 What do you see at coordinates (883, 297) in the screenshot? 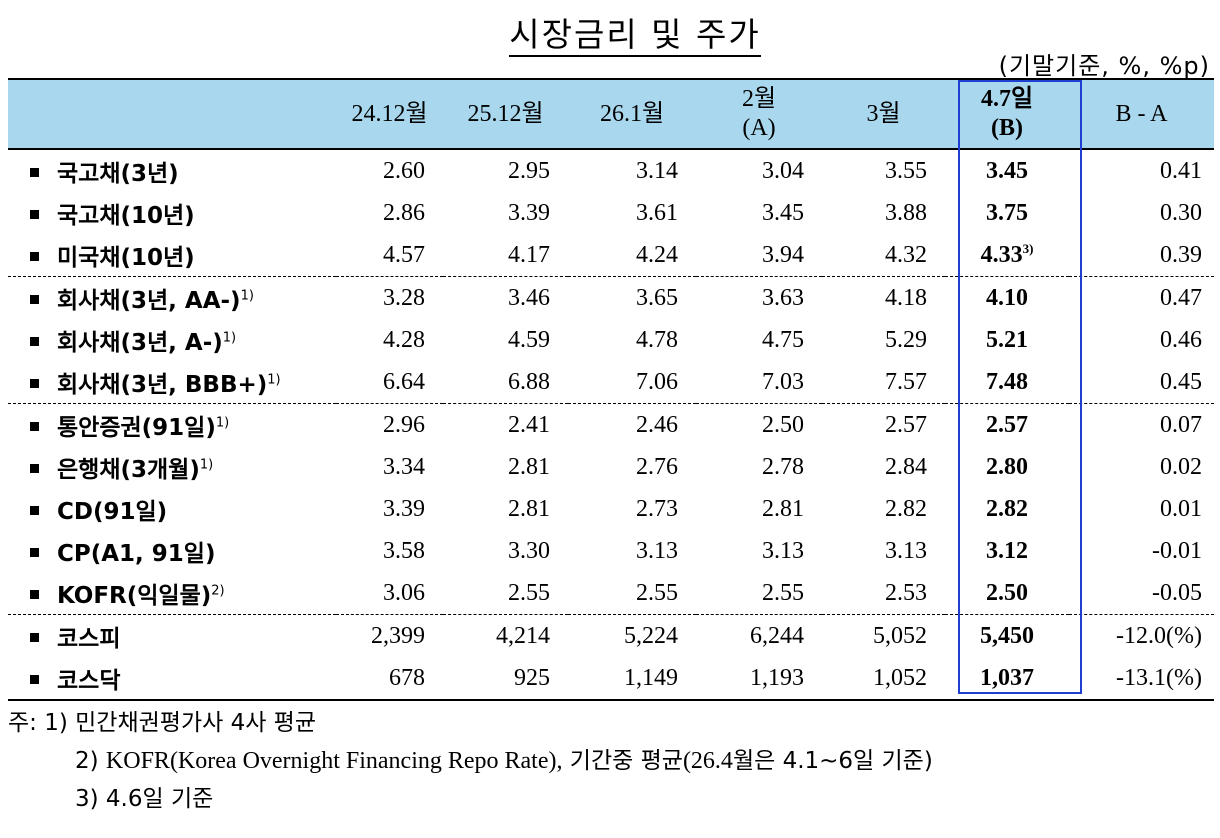
I see `cell-value: 4.18` at bounding box center [883, 297].